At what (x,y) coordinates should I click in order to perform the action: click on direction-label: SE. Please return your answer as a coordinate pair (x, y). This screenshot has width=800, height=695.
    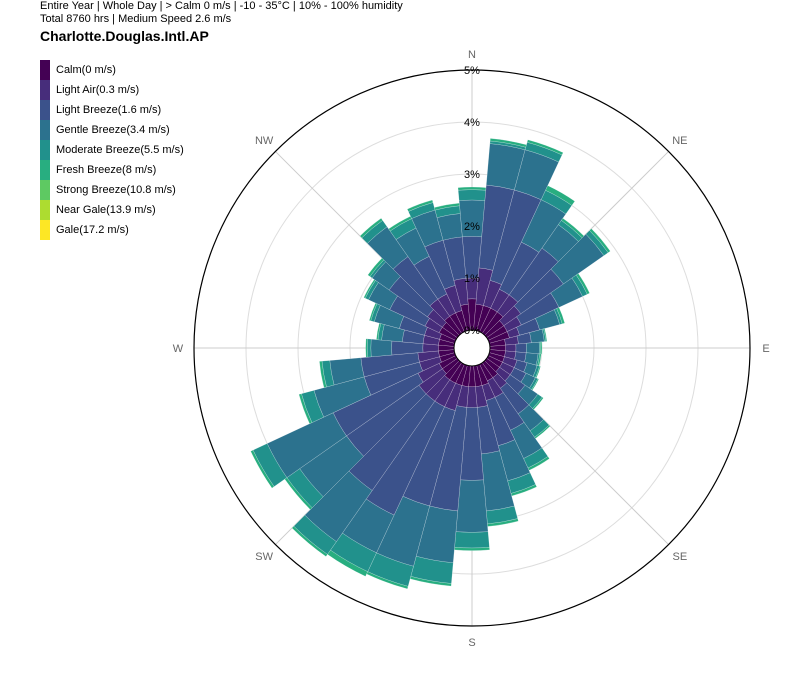
    Looking at the image, I should click on (680, 557).